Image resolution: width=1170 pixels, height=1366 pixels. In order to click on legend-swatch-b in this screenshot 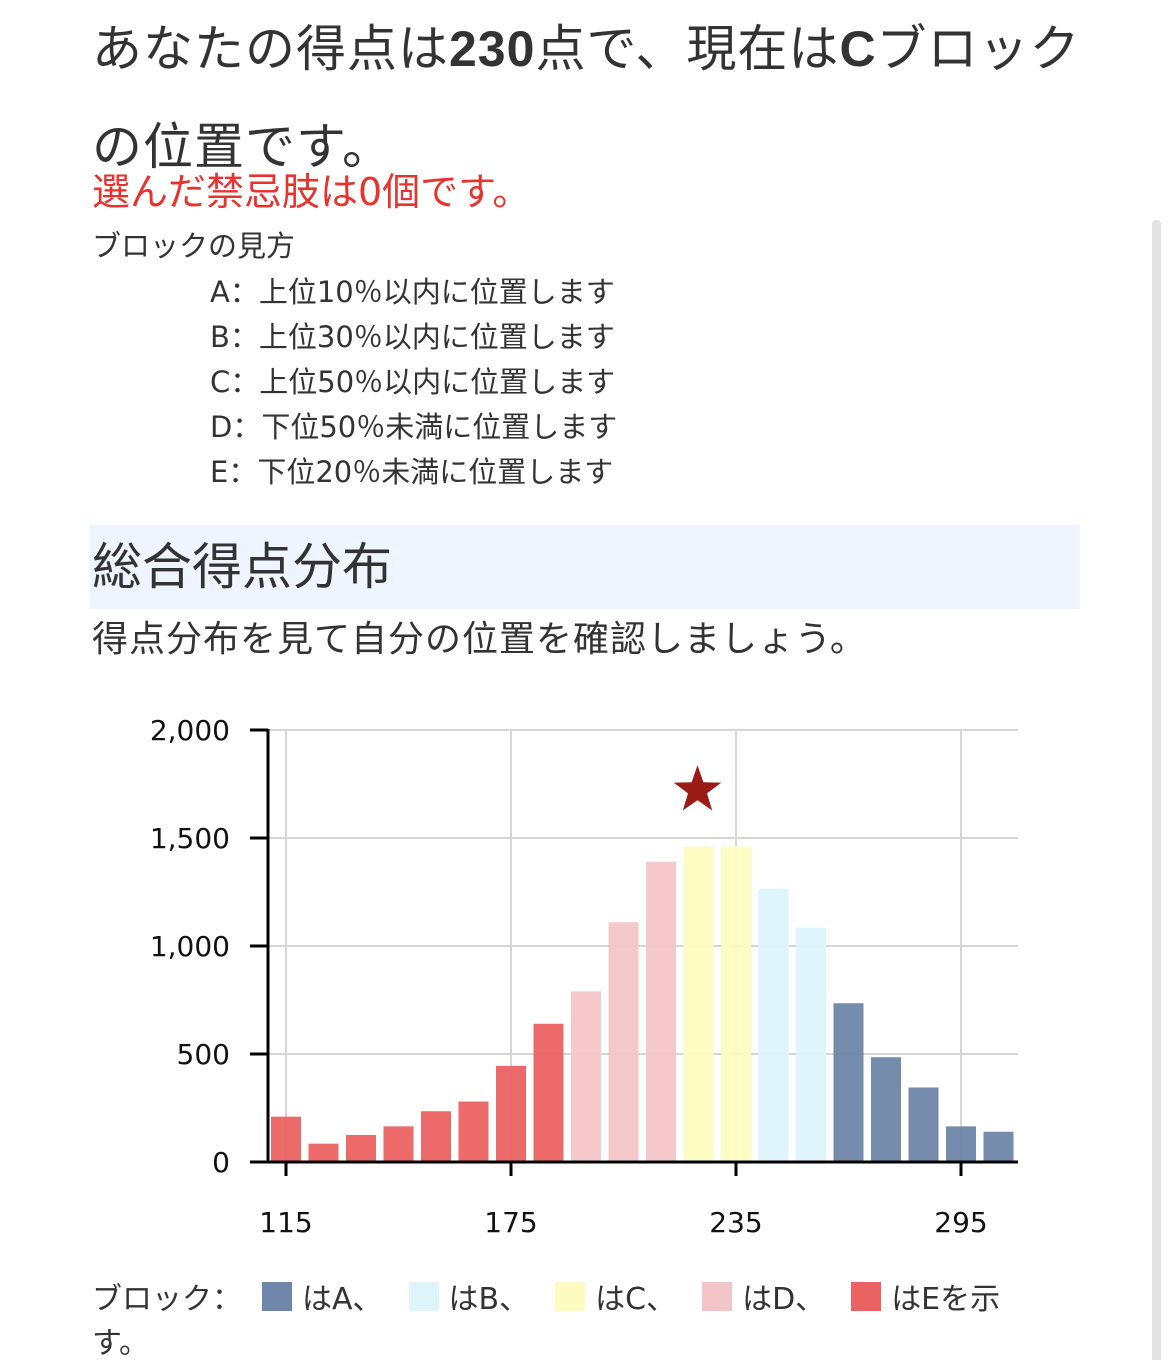, I will do `click(423, 1296)`.